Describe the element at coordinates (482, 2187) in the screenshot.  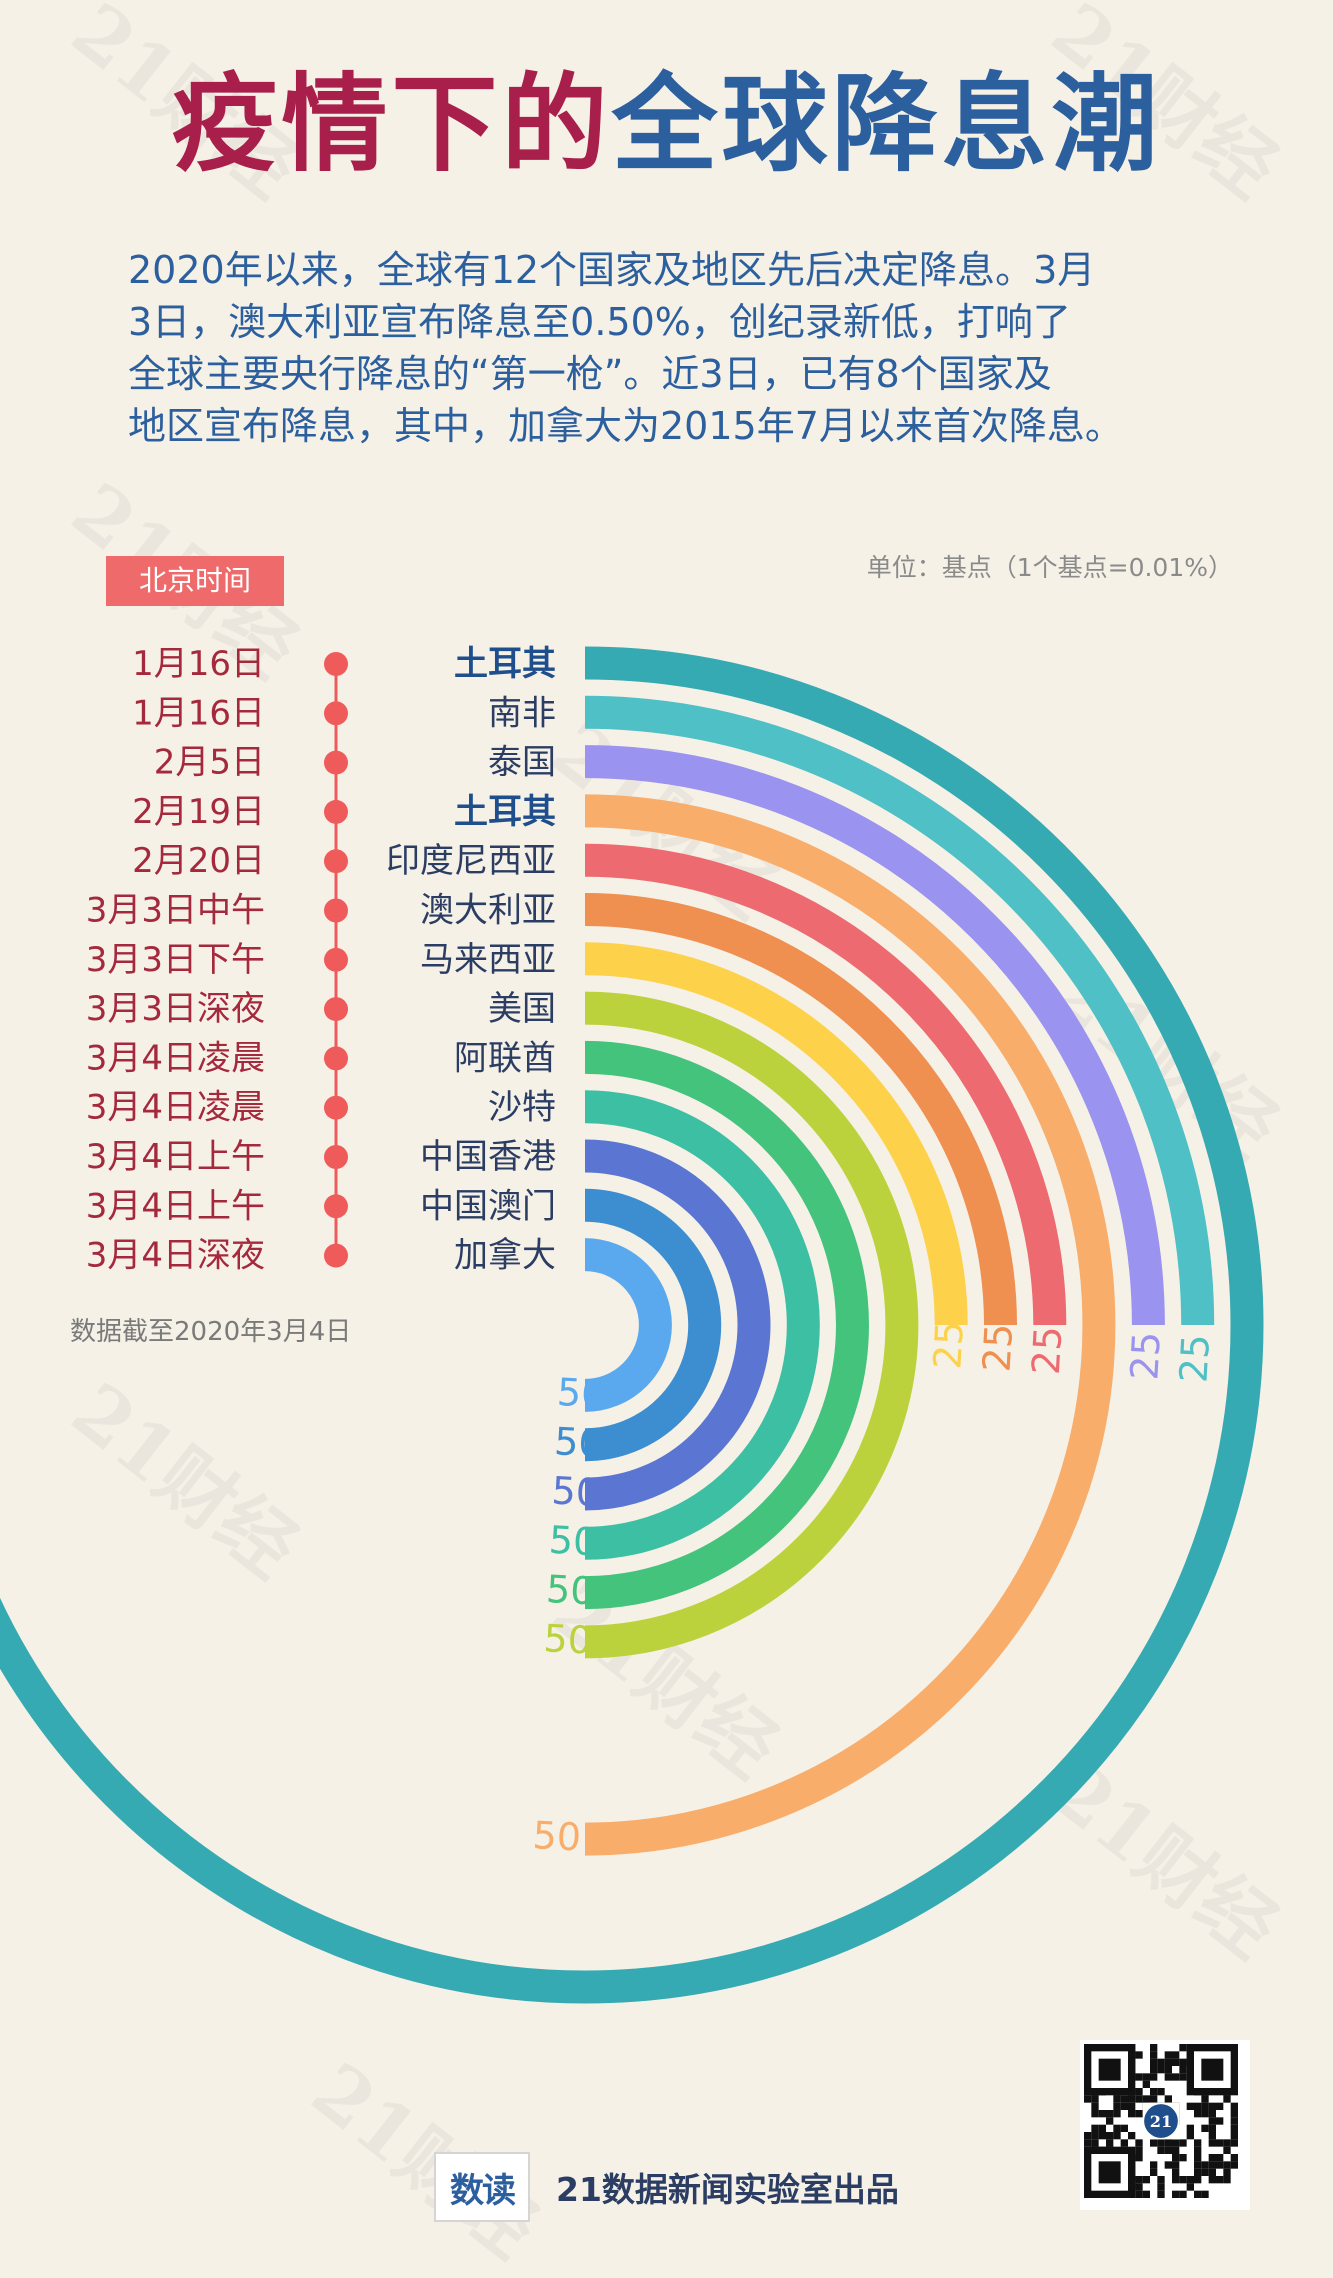
I see `brand-logo: 数读` at that location.